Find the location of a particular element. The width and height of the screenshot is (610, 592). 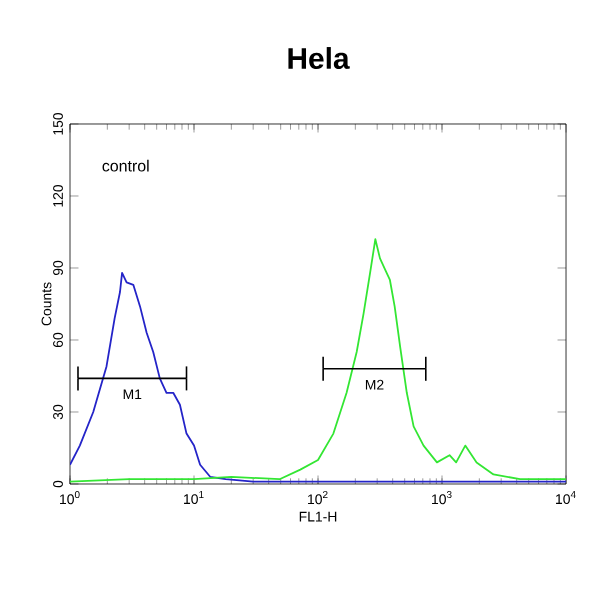

chart-title: Hela is located at coordinates (319, 58).